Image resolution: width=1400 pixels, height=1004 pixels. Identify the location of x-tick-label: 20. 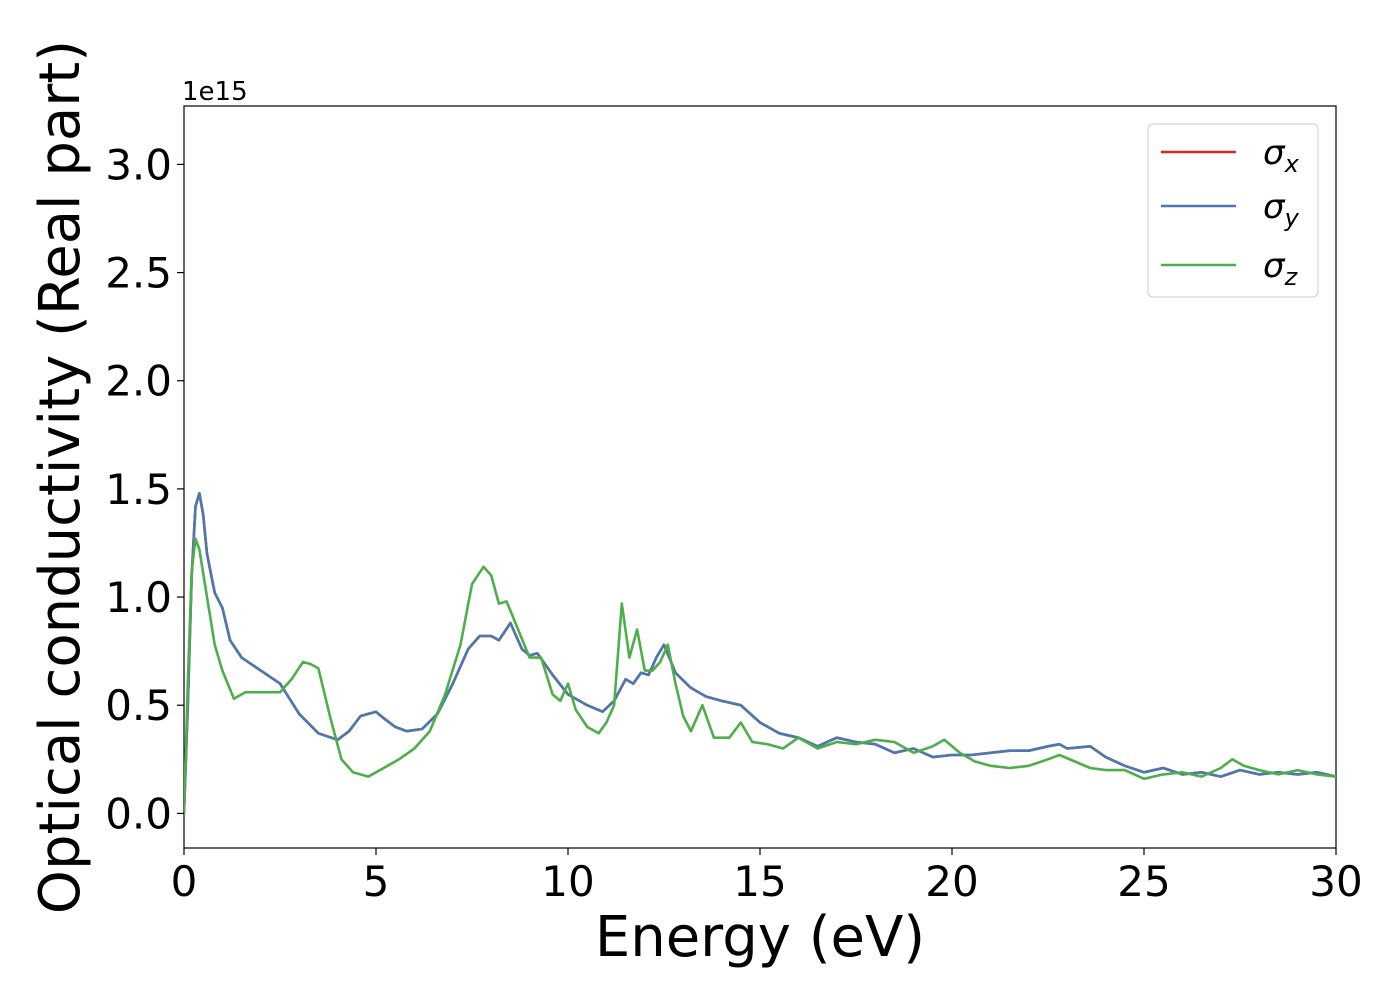
(951, 881).